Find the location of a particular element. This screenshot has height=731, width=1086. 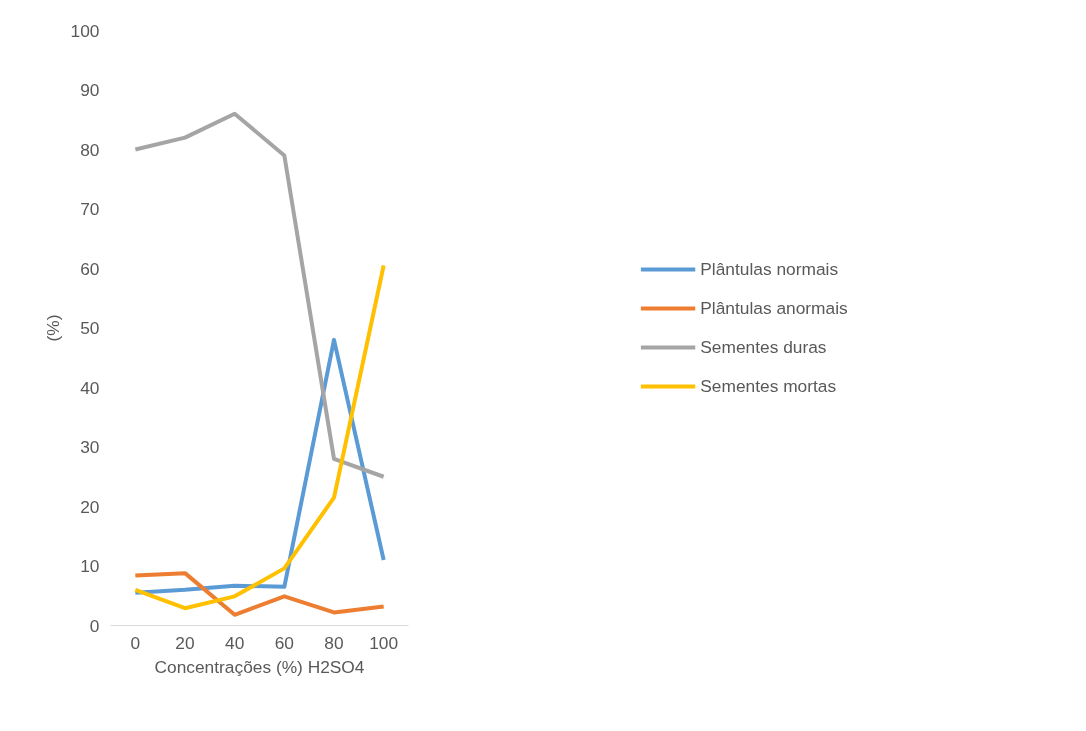

y-tick-label: 20 is located at coordinates (90, 506).